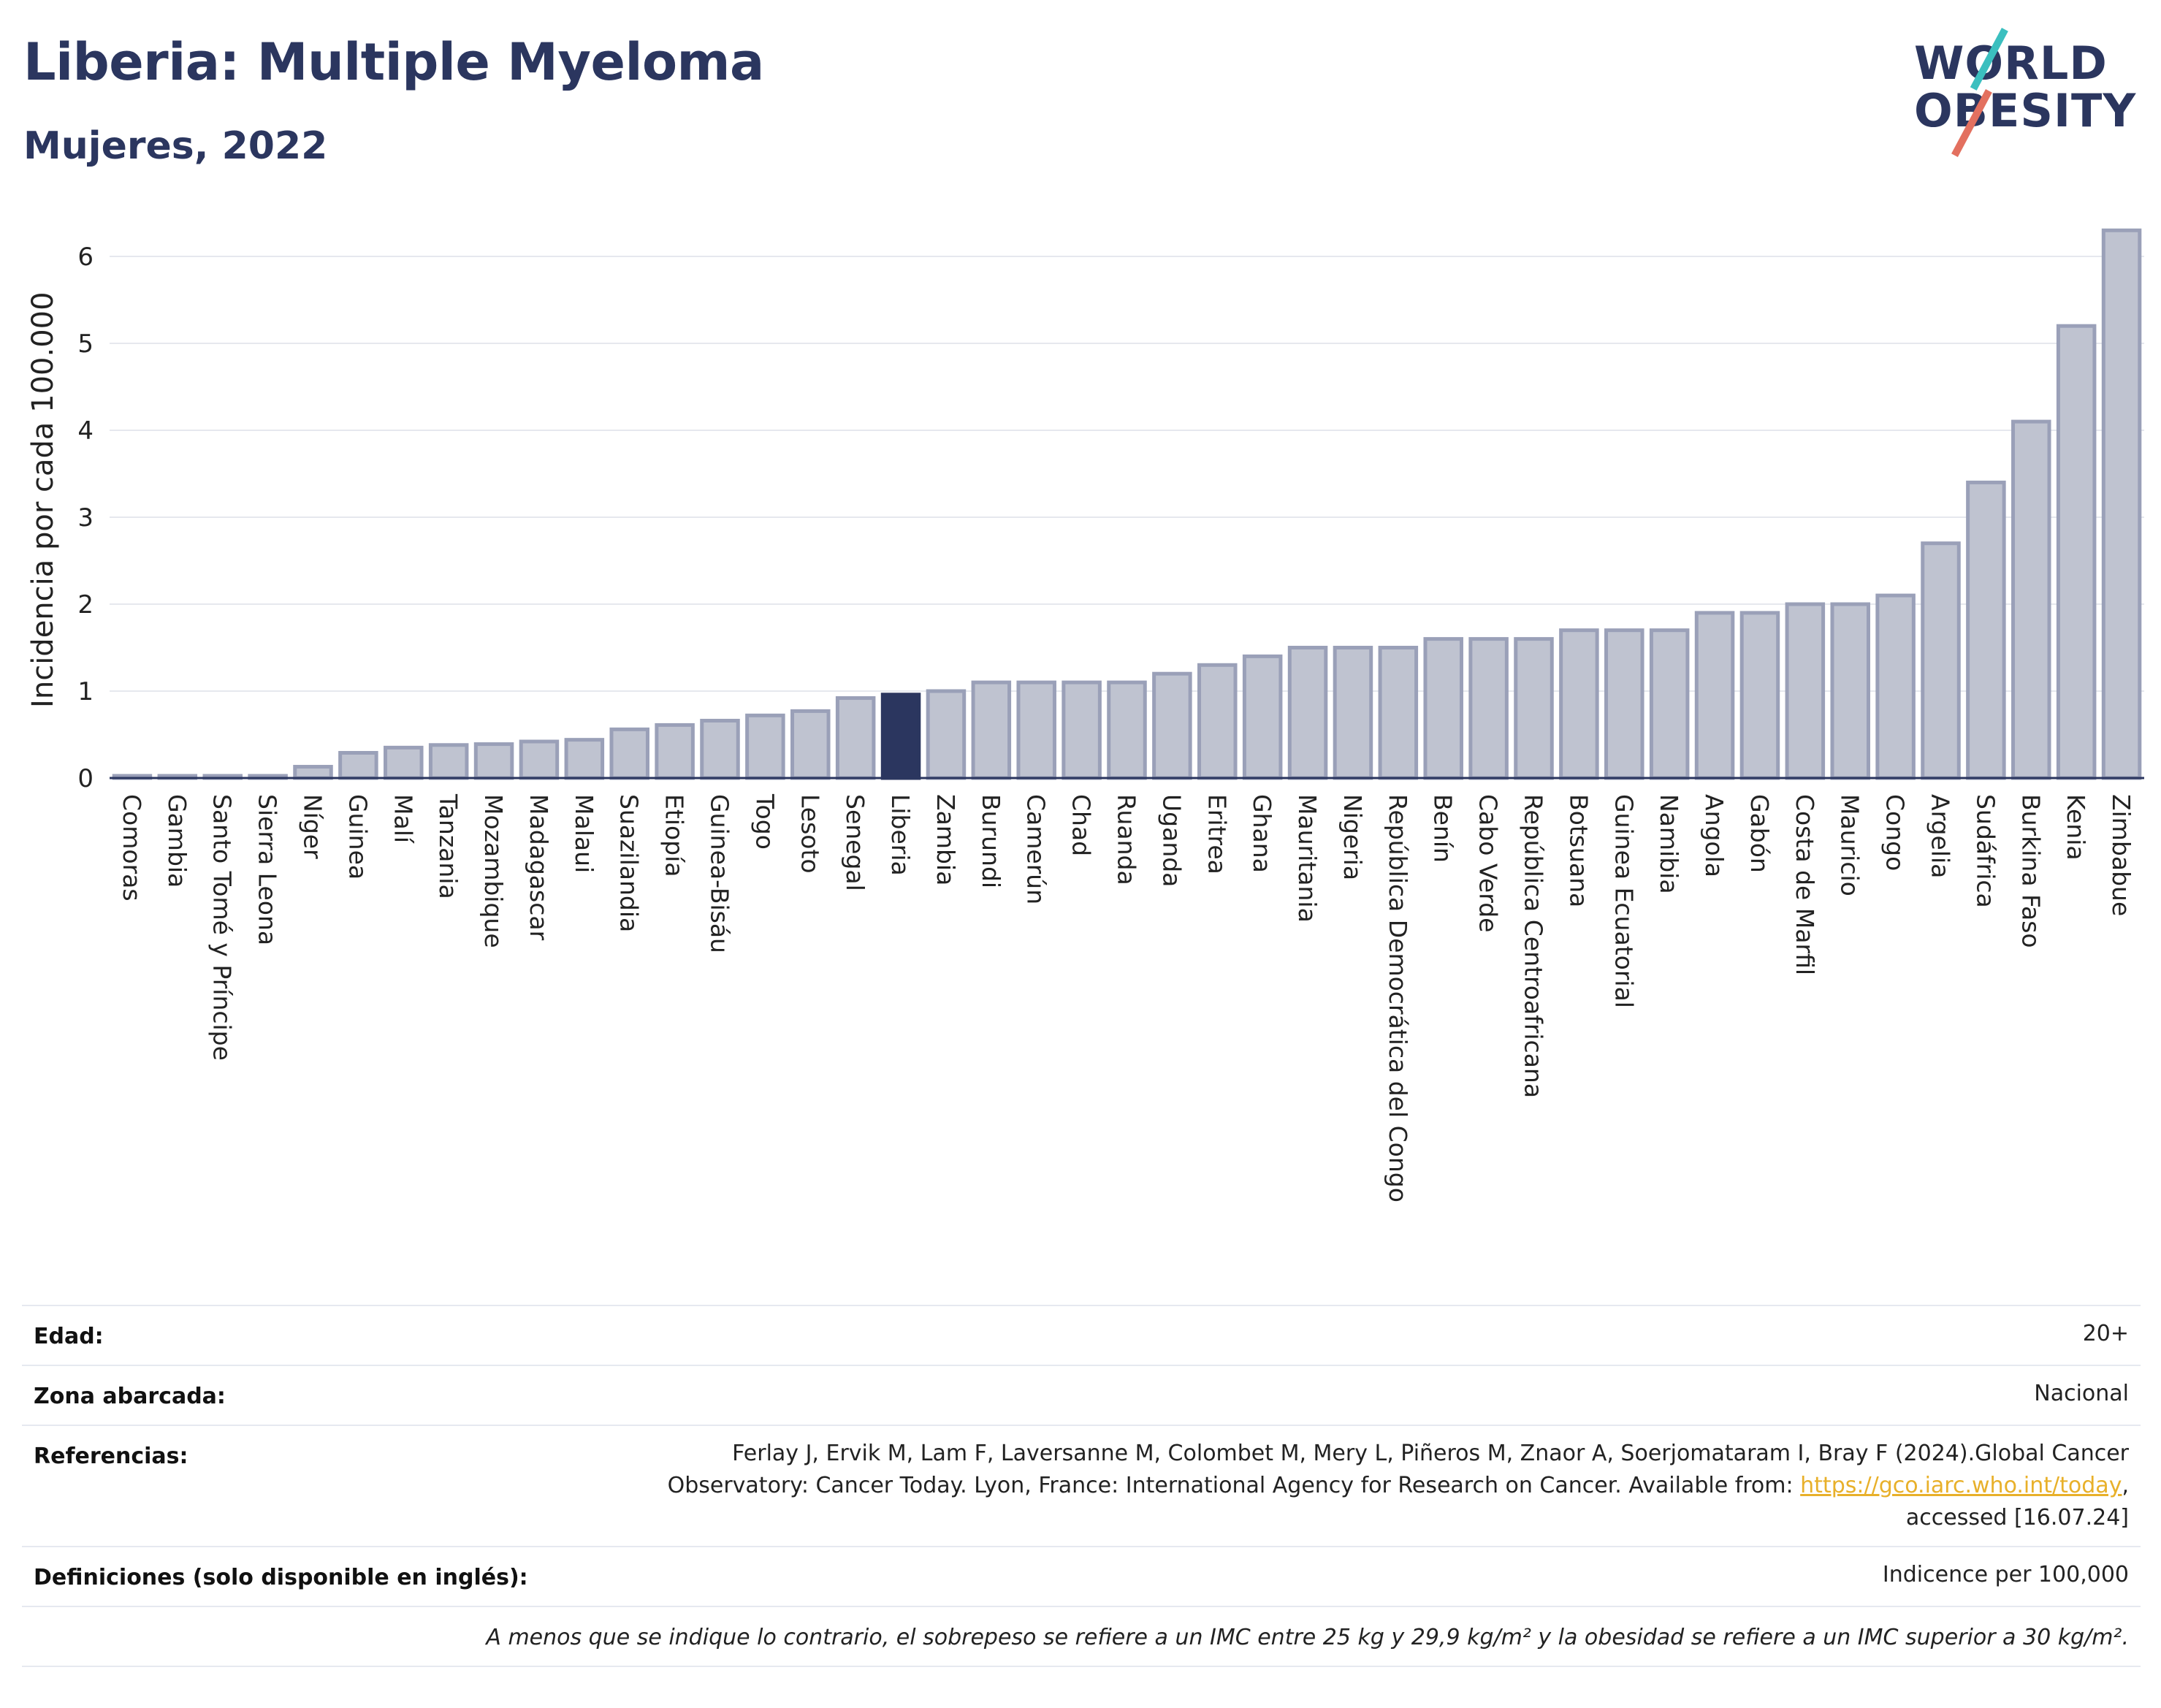 The image size is (2161, 1708). Describe the element at coordinates (85, 604) in the screenshot. I see `y-tick-label: 2` at that location.